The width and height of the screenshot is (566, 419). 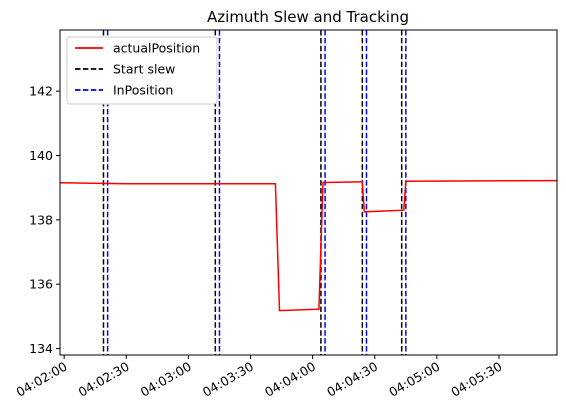 I want to click on x-tick-label: 04:05:30, so click(x=476, y=379).